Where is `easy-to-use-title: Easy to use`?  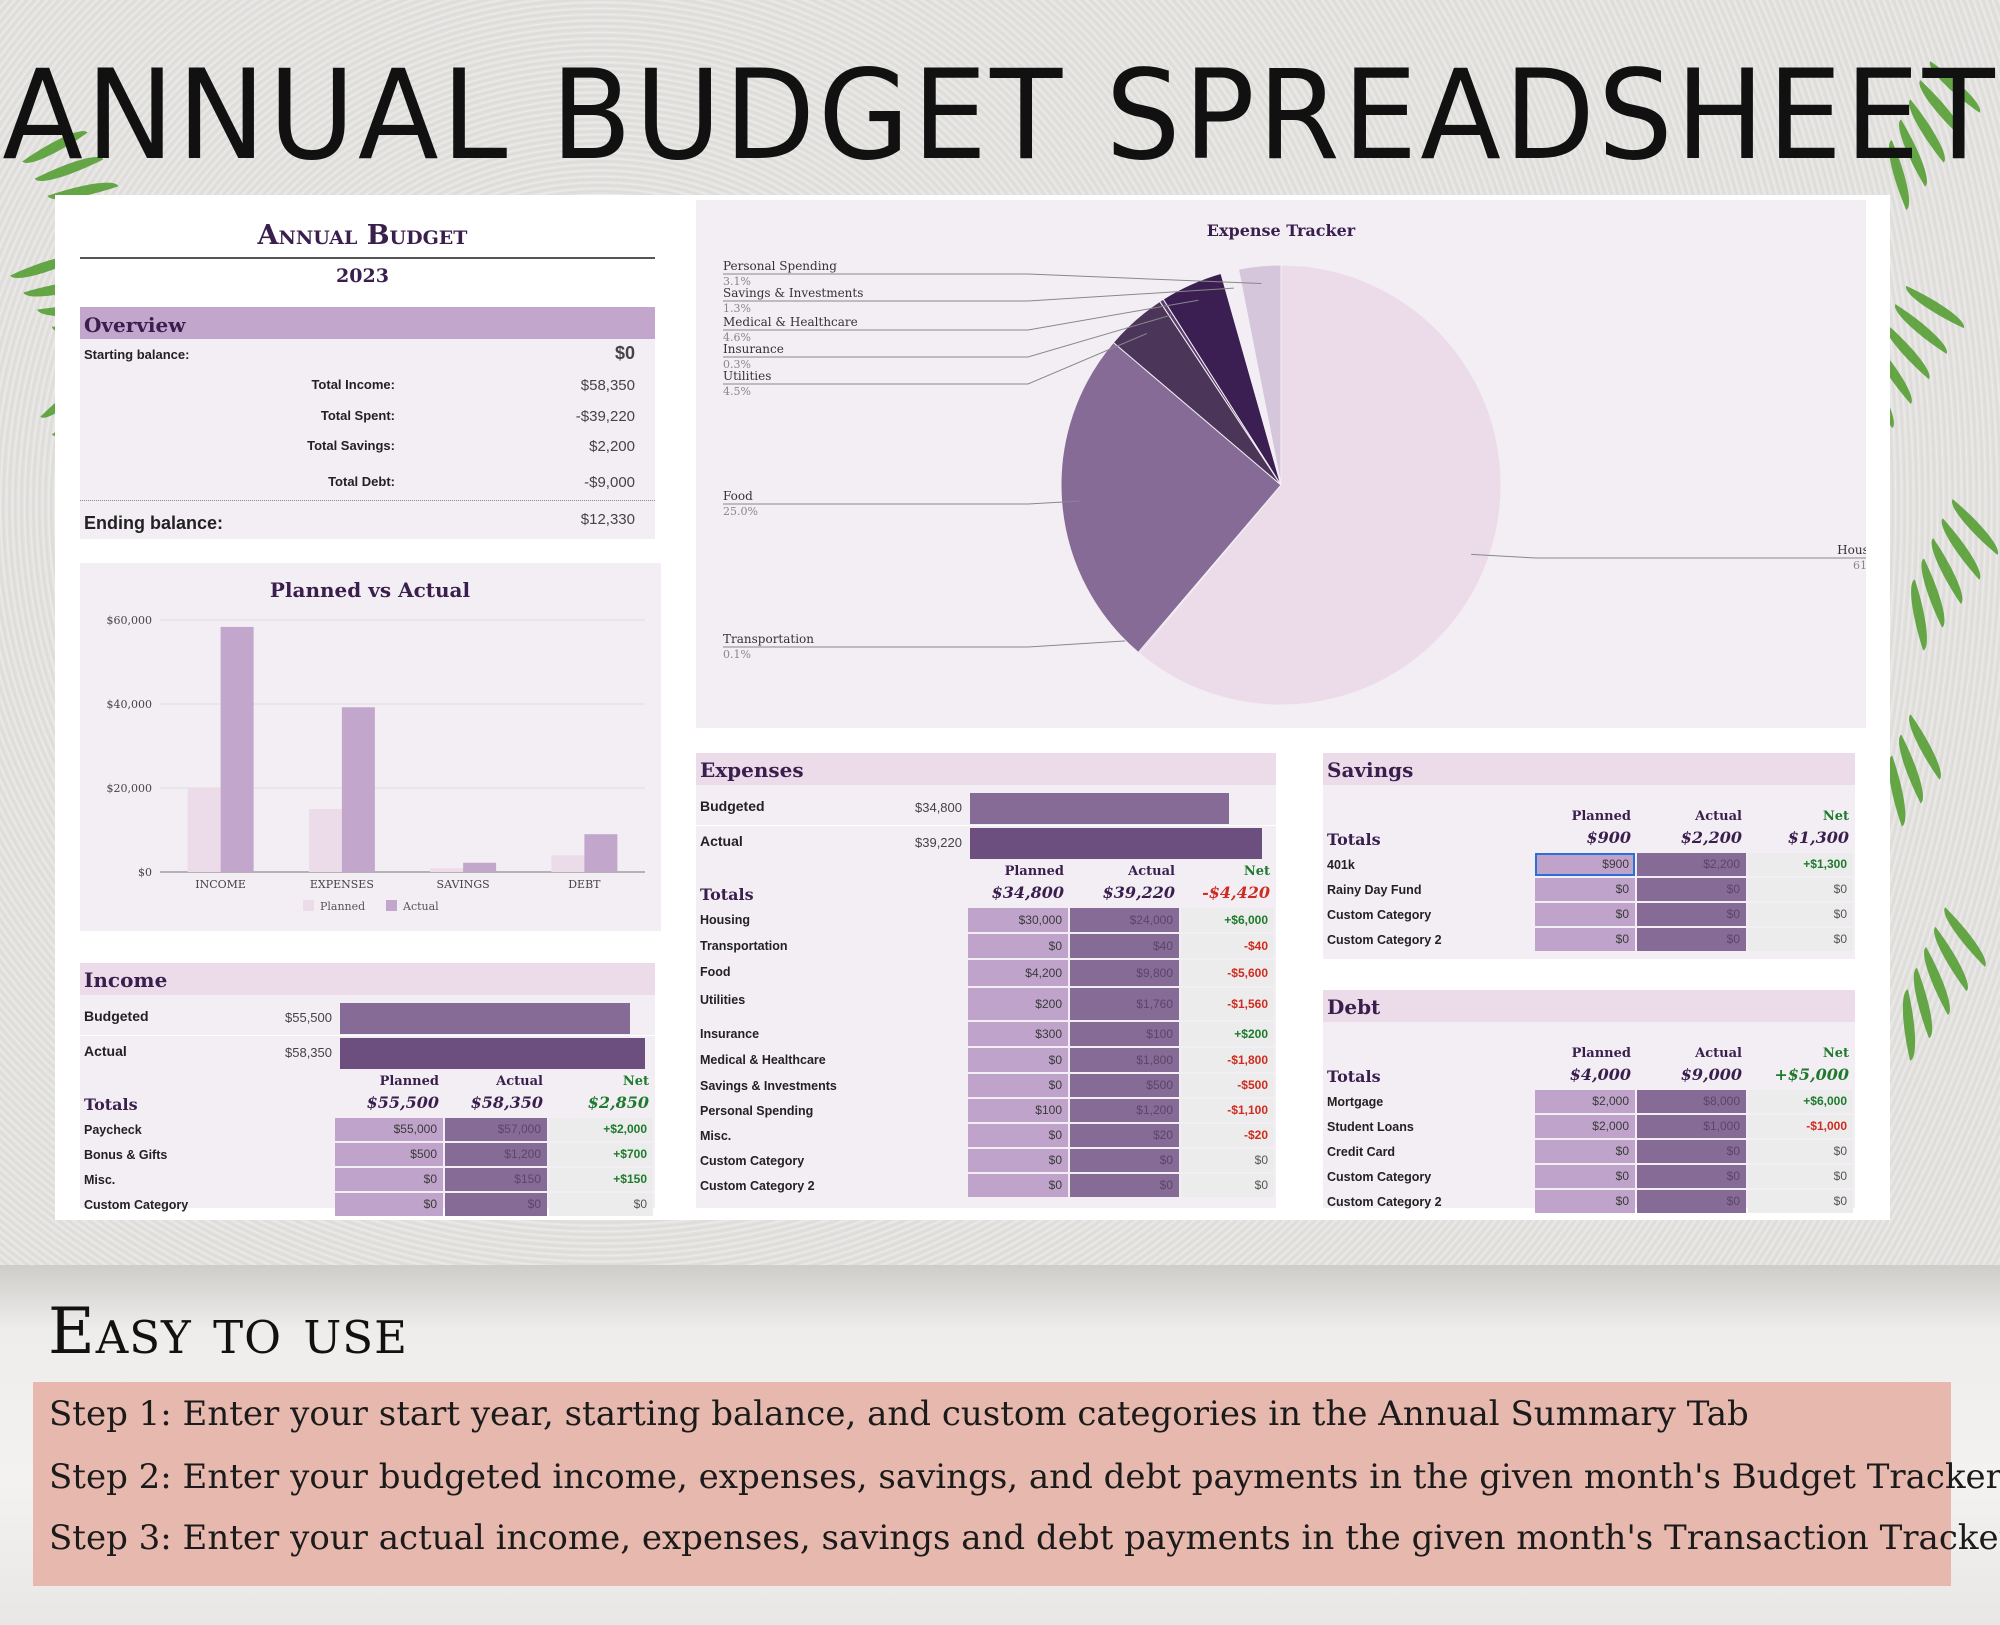
easy-to-use-title: Easy to use is located at coordinates (228, 1332).